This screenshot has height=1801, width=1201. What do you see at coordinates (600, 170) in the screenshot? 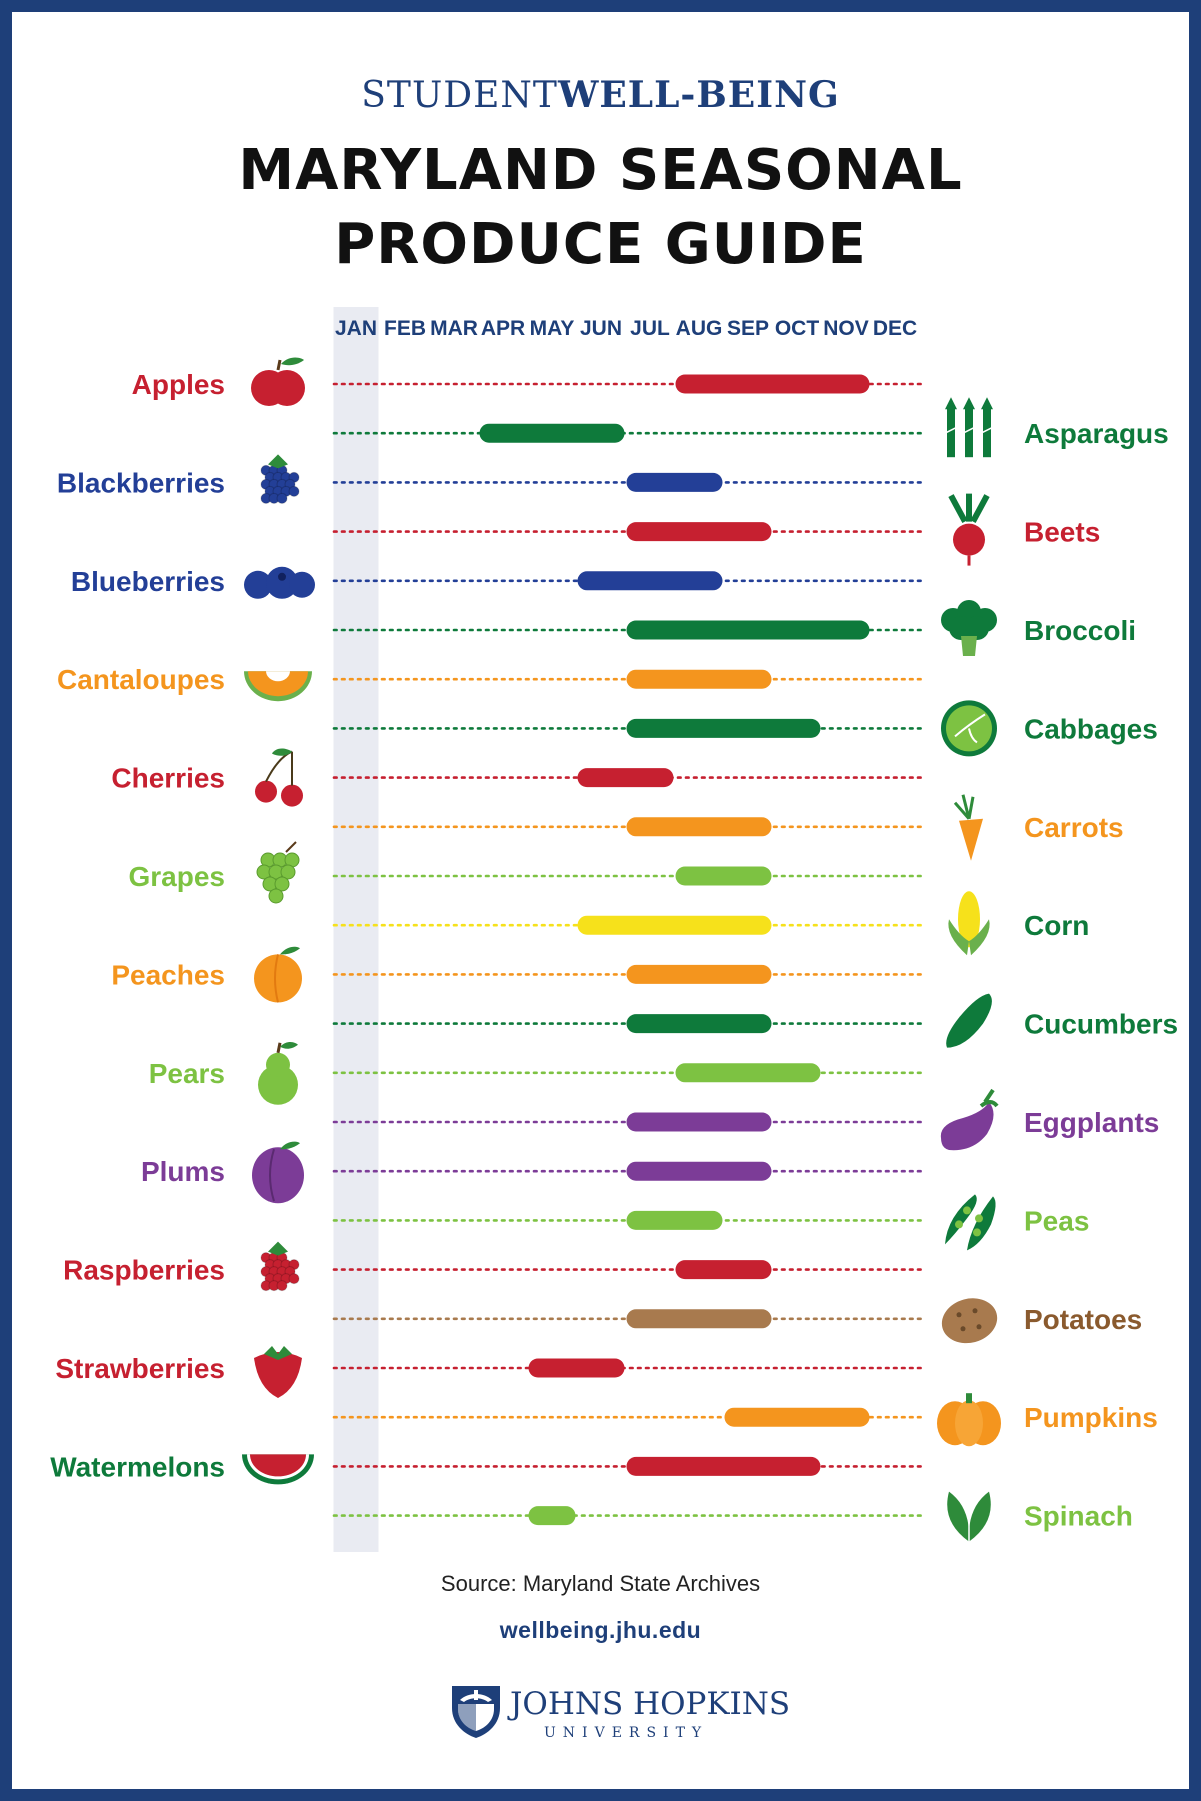
I see `page-title-line-1: MARYLAND SEASONAL` at bounding box center [600, 170].